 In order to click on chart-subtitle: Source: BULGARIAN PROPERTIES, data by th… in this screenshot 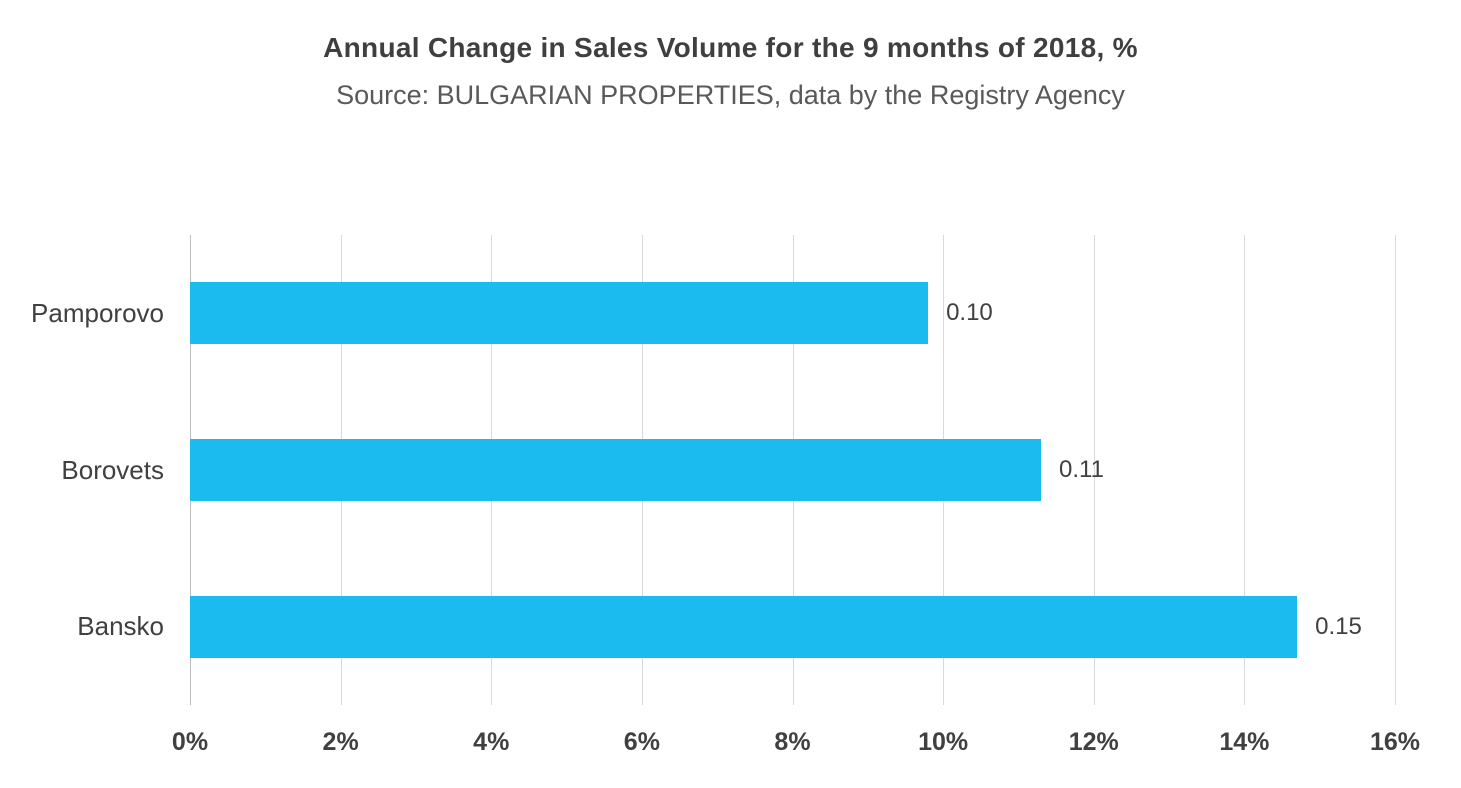, I will do `click(730, 95)`.